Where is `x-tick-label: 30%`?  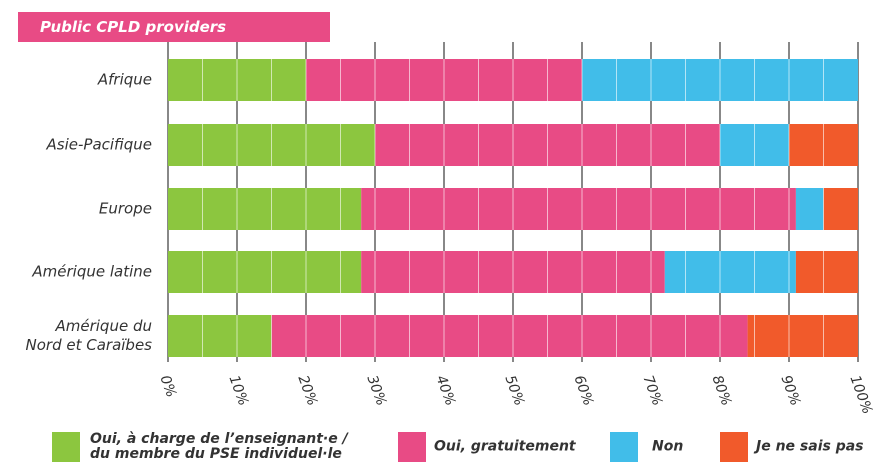 x-tick-label: 30% is located at coordinates (376, 390).